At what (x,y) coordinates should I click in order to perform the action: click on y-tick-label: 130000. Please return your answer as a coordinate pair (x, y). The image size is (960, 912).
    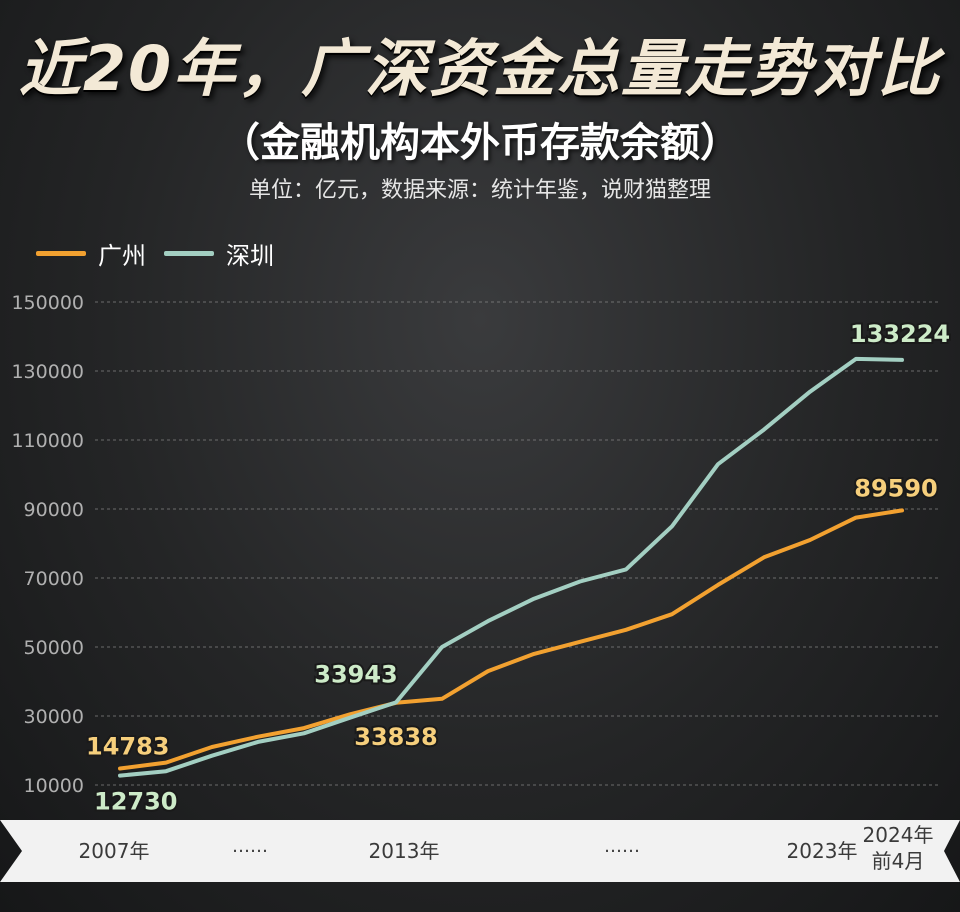
    Looking at the image, I should click on (47, 372).